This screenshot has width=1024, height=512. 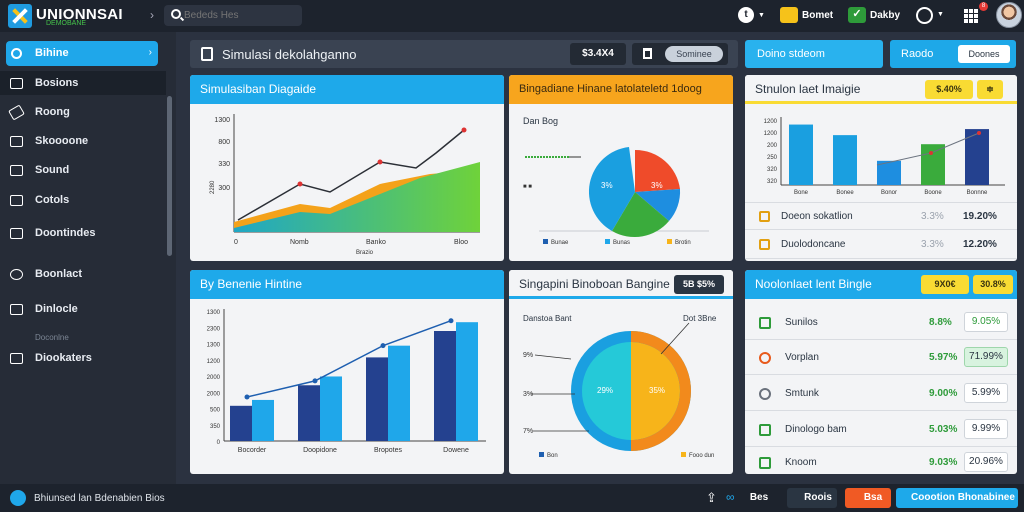 I want to click on x-tick: Bonor, so click(x=889, y=193).